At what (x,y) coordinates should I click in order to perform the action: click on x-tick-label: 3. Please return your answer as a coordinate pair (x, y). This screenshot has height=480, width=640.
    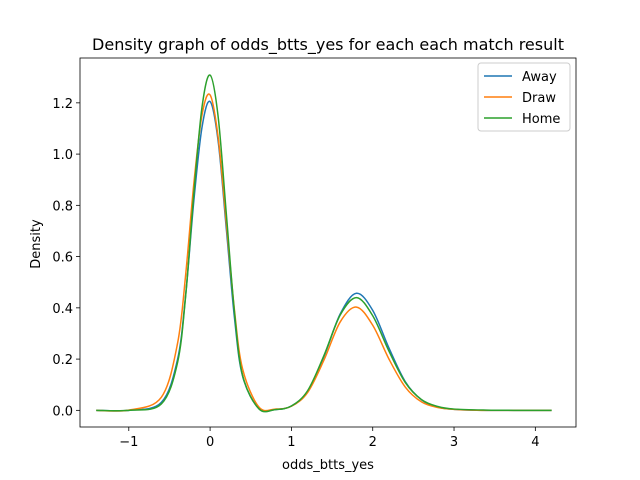
    Looking at the image, I should click on (454, 442).